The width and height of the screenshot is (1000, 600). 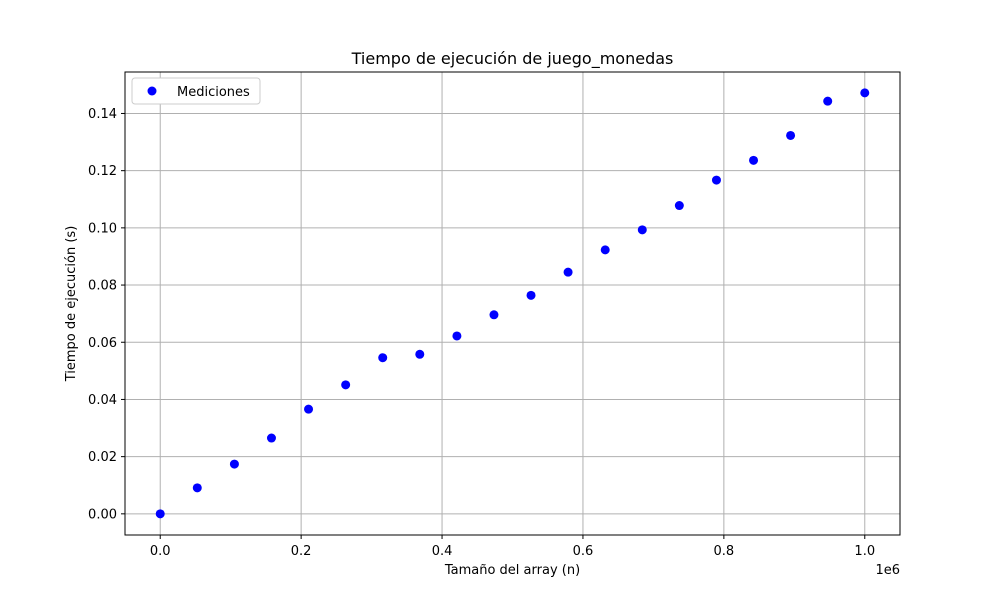 I want to click on x-axis-offset-label: 1e6, so click(x=887, y=570).